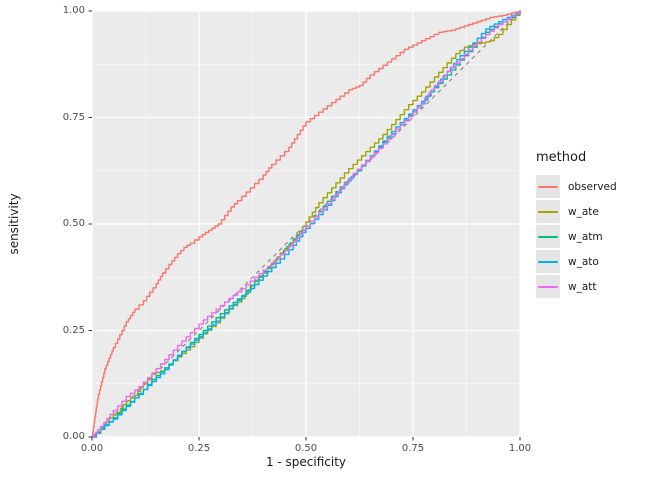  I want to click on y-axis-title: sensitivity, so click(14, 224).